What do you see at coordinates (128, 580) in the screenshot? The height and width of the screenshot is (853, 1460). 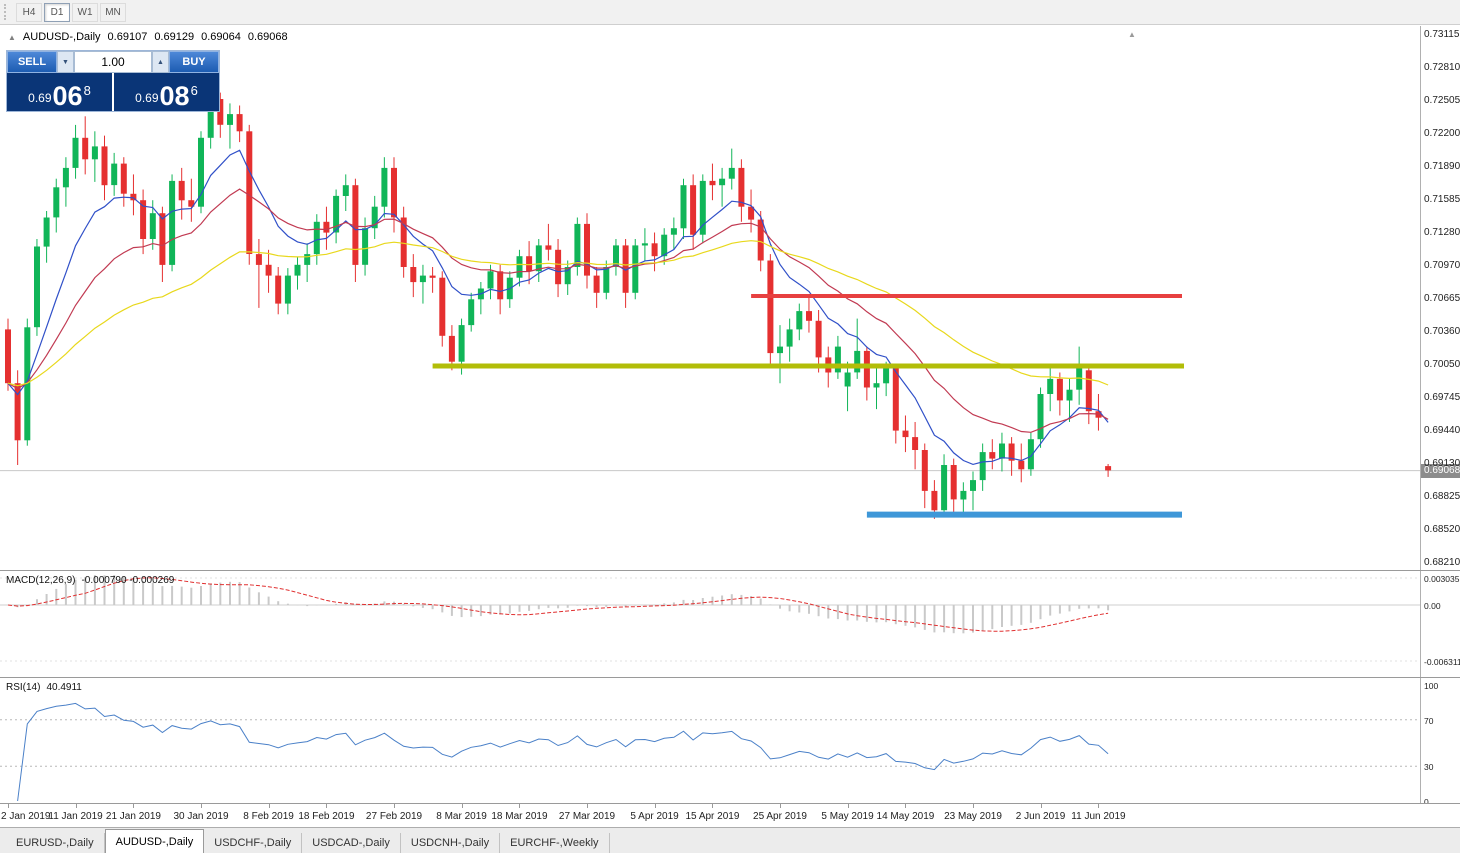 I see `macd-values: -0.000790 -0.000269` at bounding box center [128, 580].